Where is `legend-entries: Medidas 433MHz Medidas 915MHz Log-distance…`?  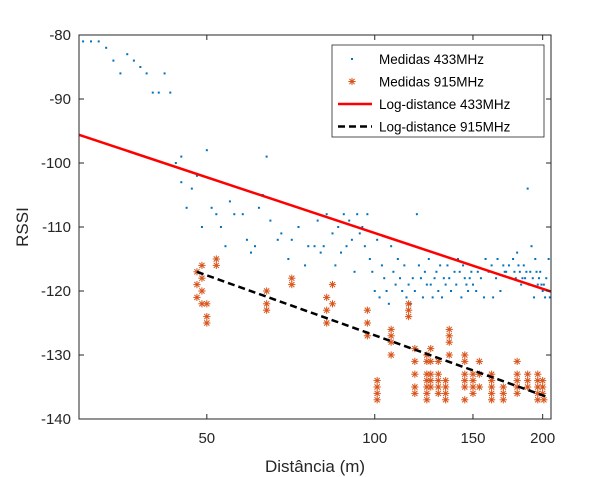 legend-entries: Medidas 433MHz Medidas 915MHz Log-distance… is located at coordinates (424, 93).